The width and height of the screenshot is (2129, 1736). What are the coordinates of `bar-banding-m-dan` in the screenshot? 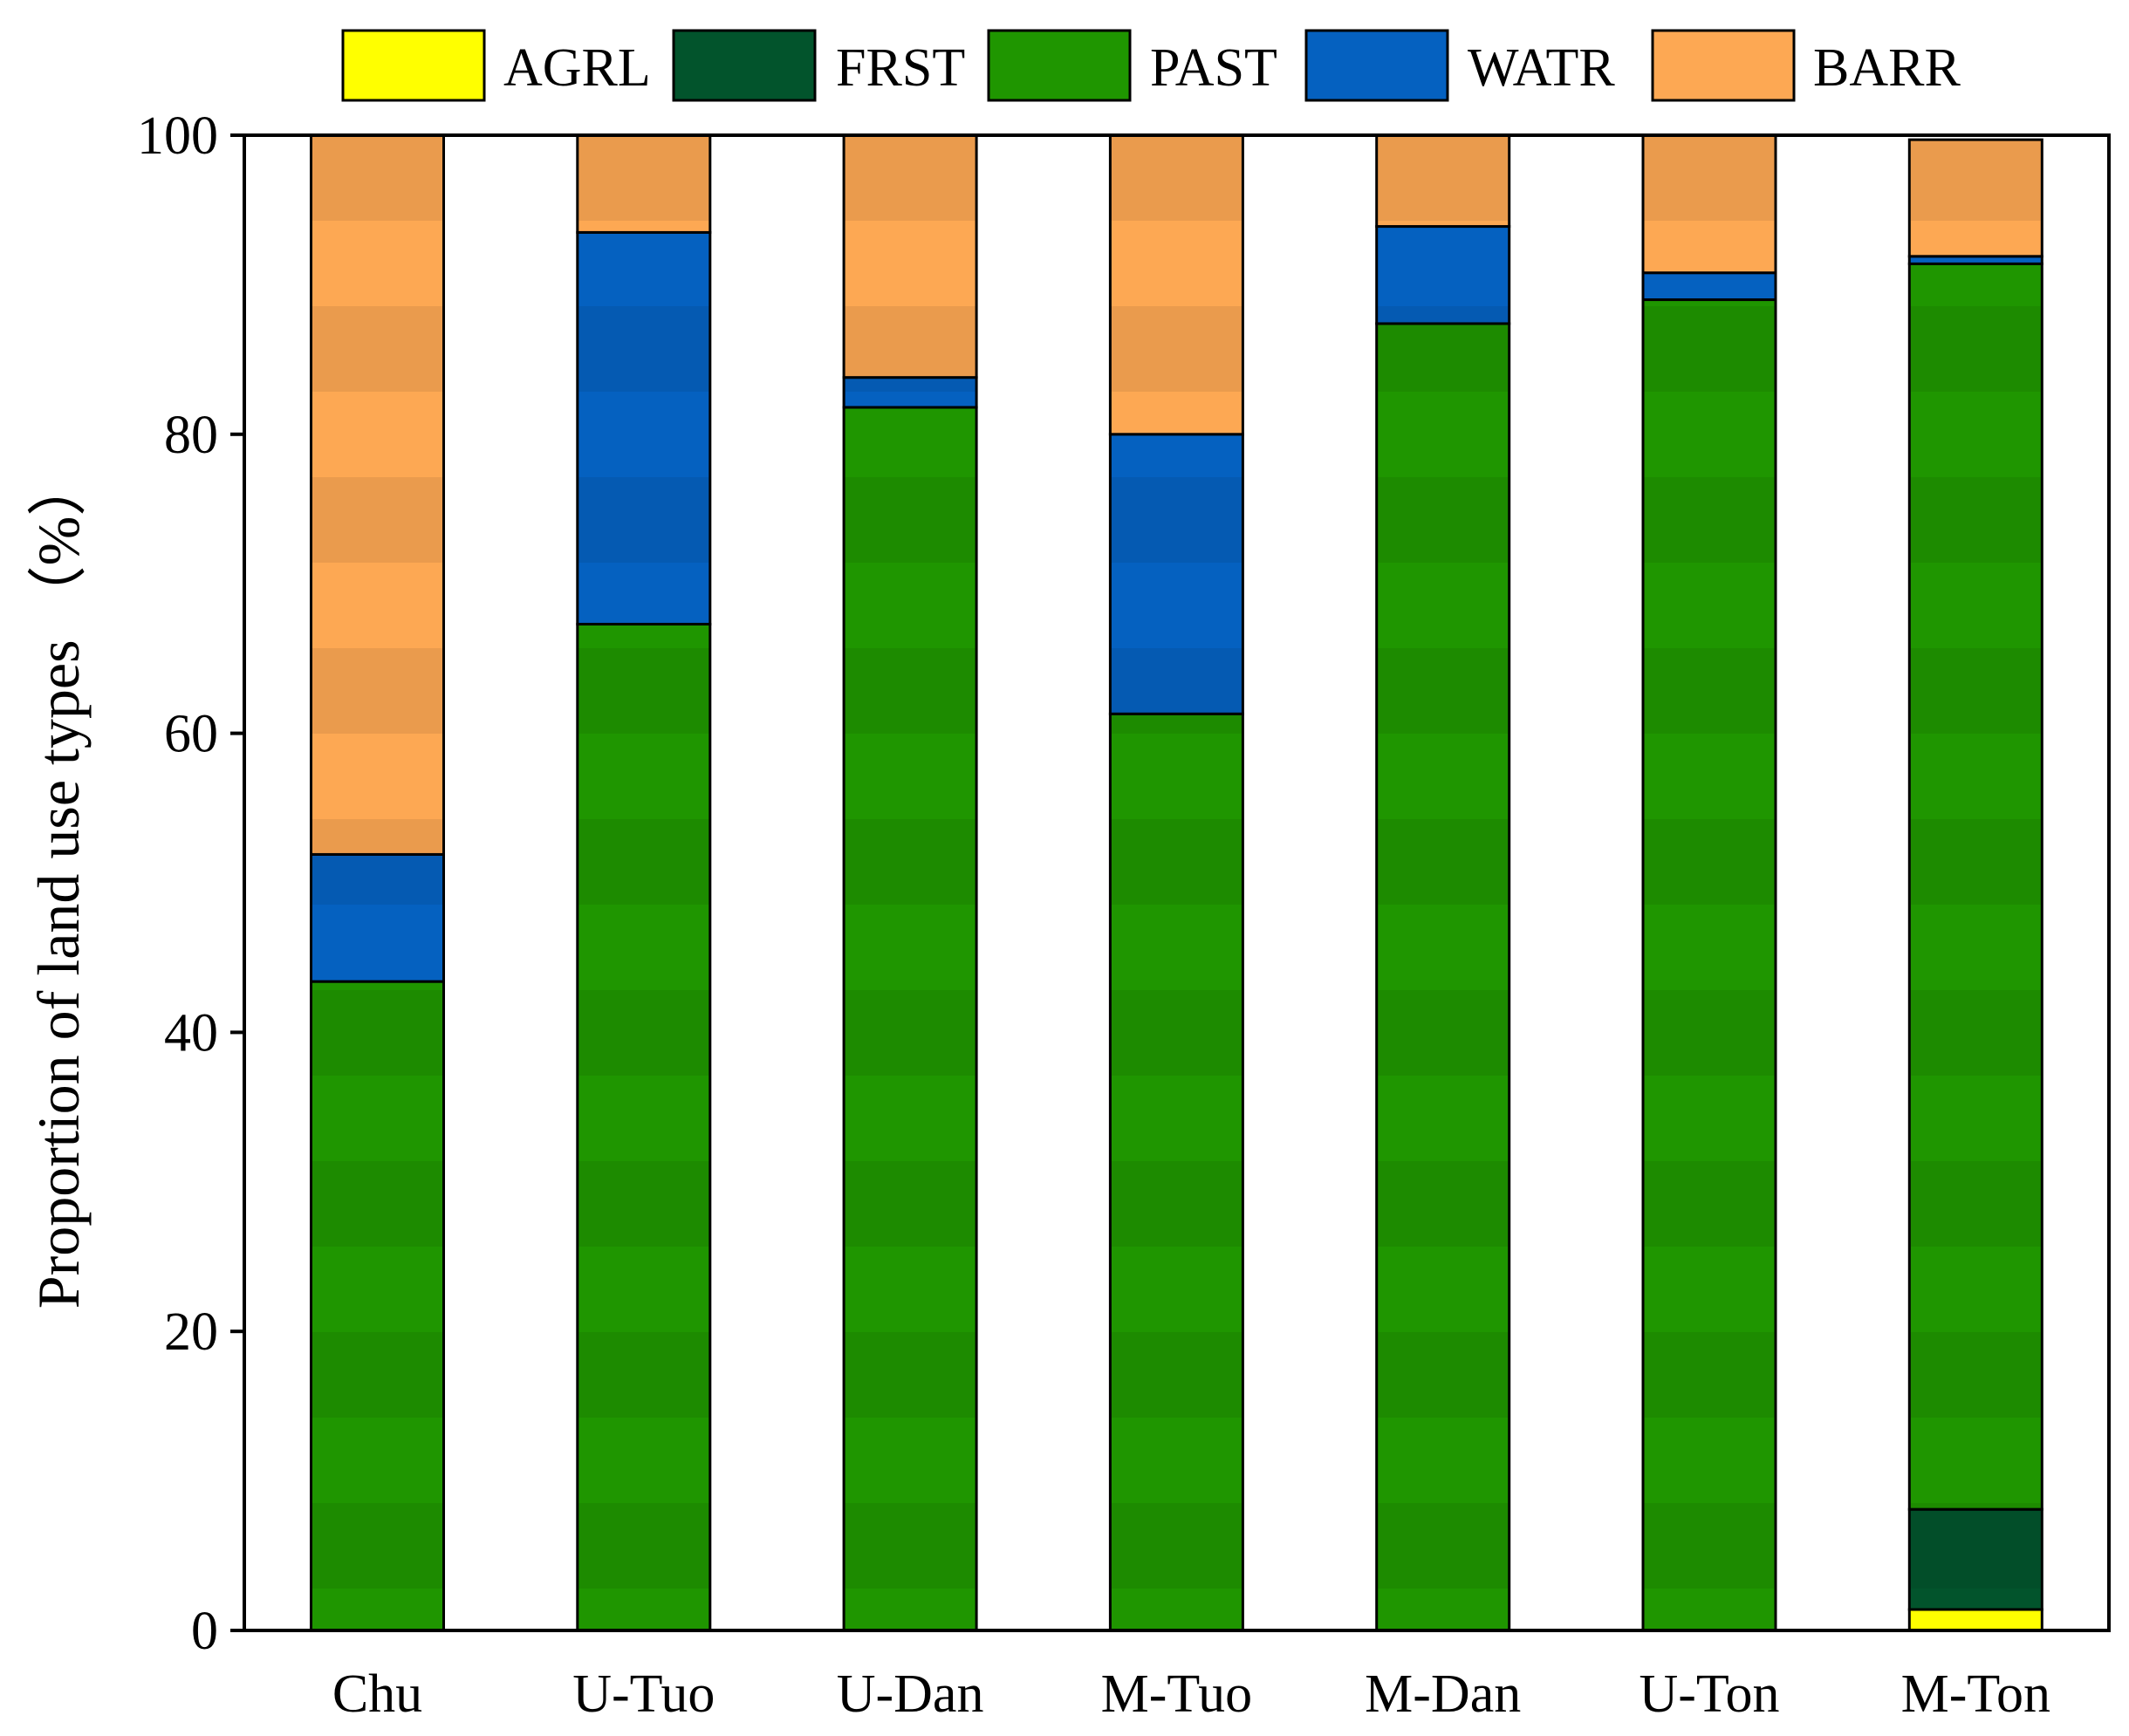 It's located at (1443, 883).